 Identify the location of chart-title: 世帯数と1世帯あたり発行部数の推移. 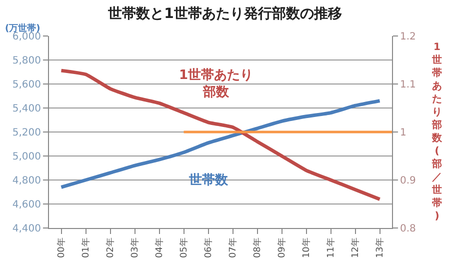
(224, 13).